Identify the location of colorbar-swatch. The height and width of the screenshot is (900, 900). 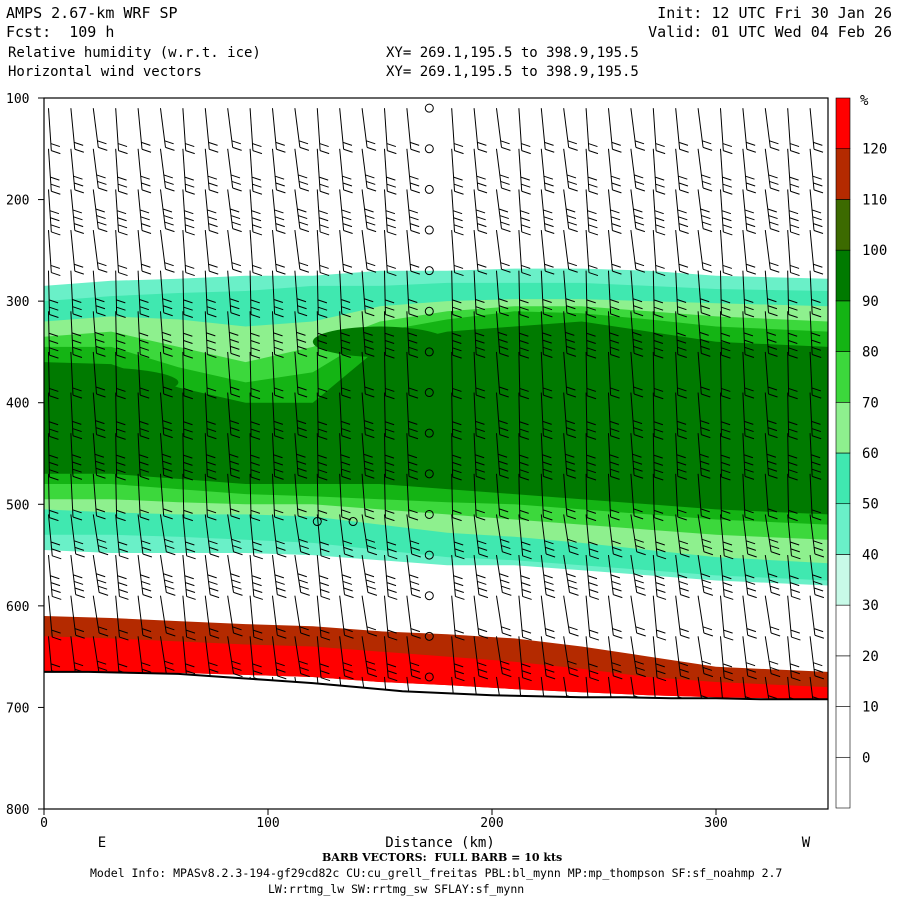
(843, 225).